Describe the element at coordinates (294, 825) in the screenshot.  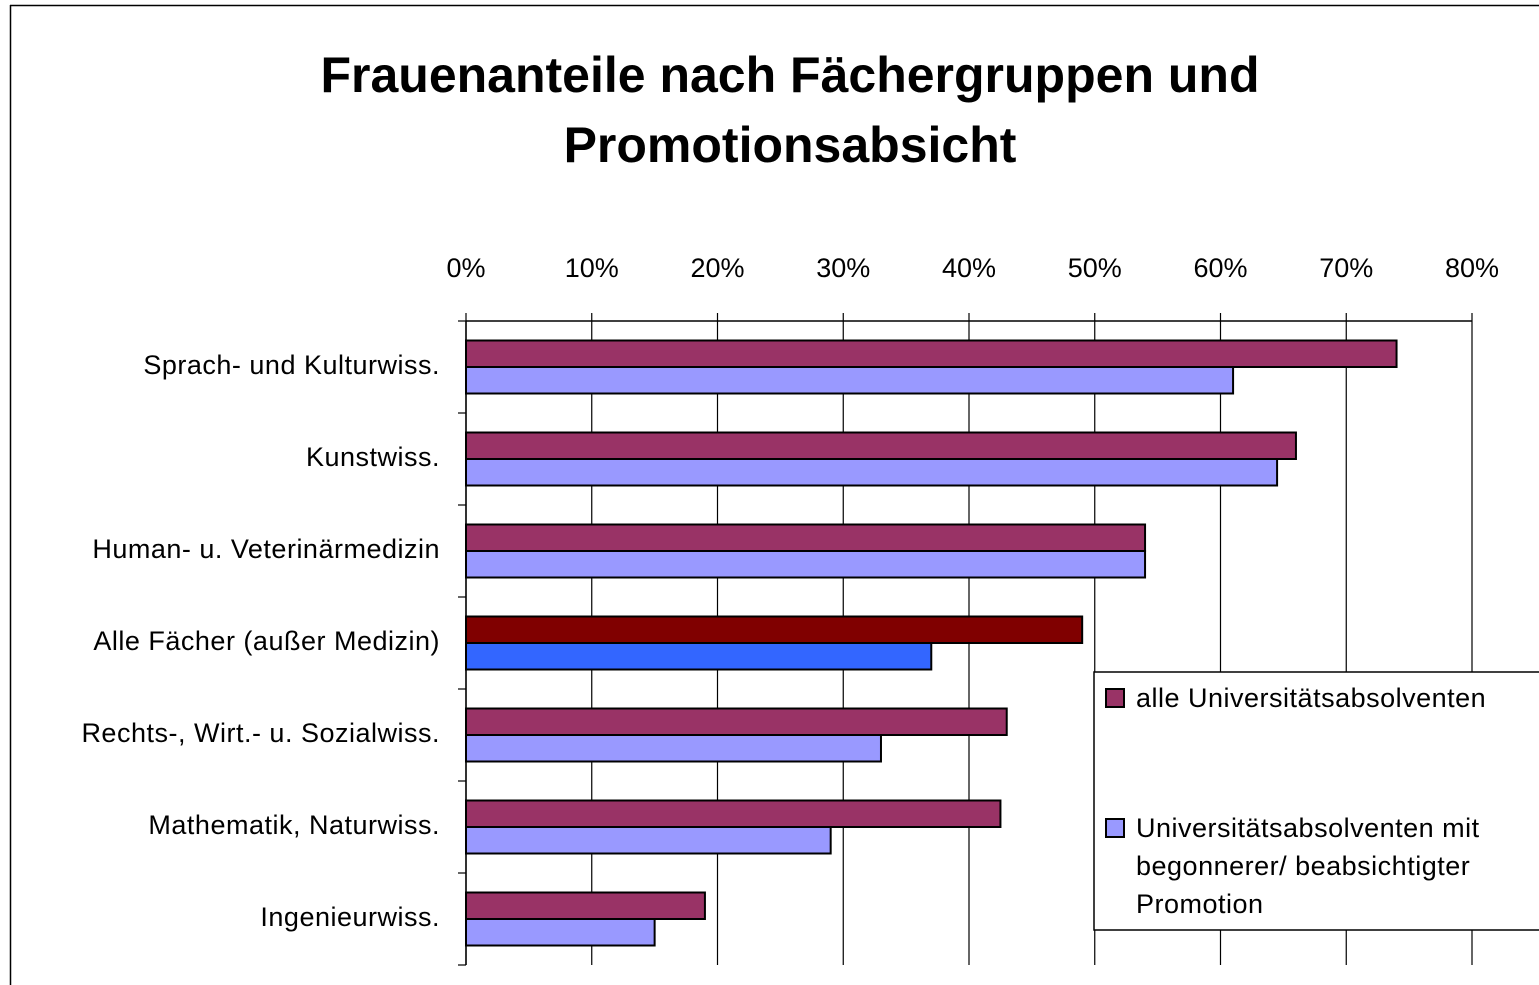
I see `y-tick-label: Mathematik, Naturwiss.` at that location.